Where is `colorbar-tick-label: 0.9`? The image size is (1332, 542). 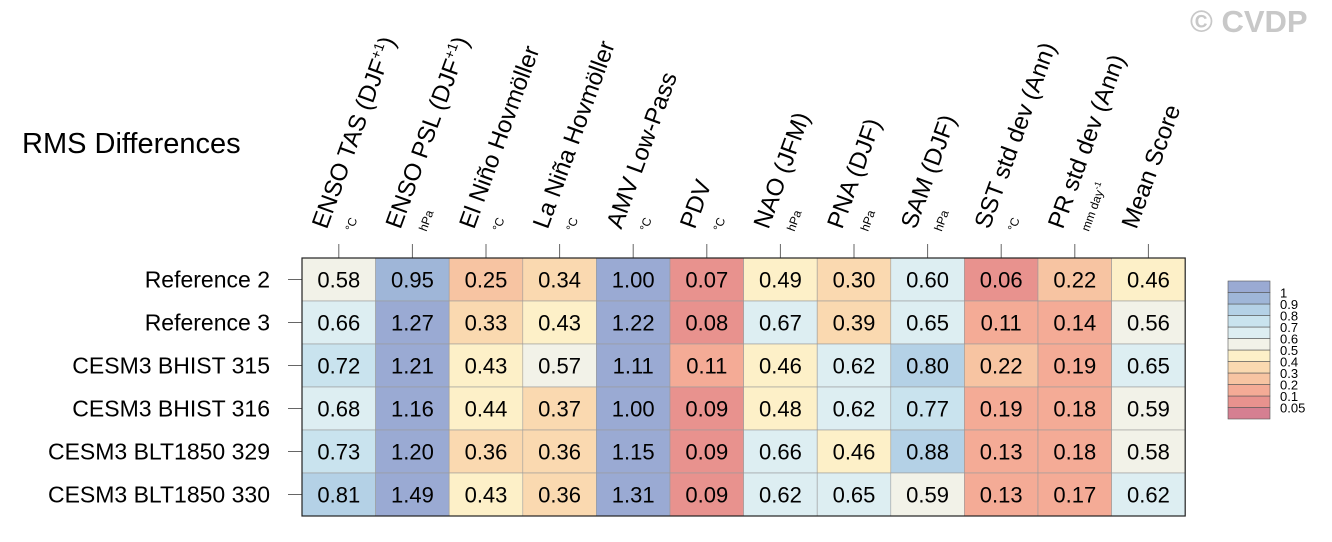
colorbar-tick-label: 0.9 is located at coordinates (1289, 304).